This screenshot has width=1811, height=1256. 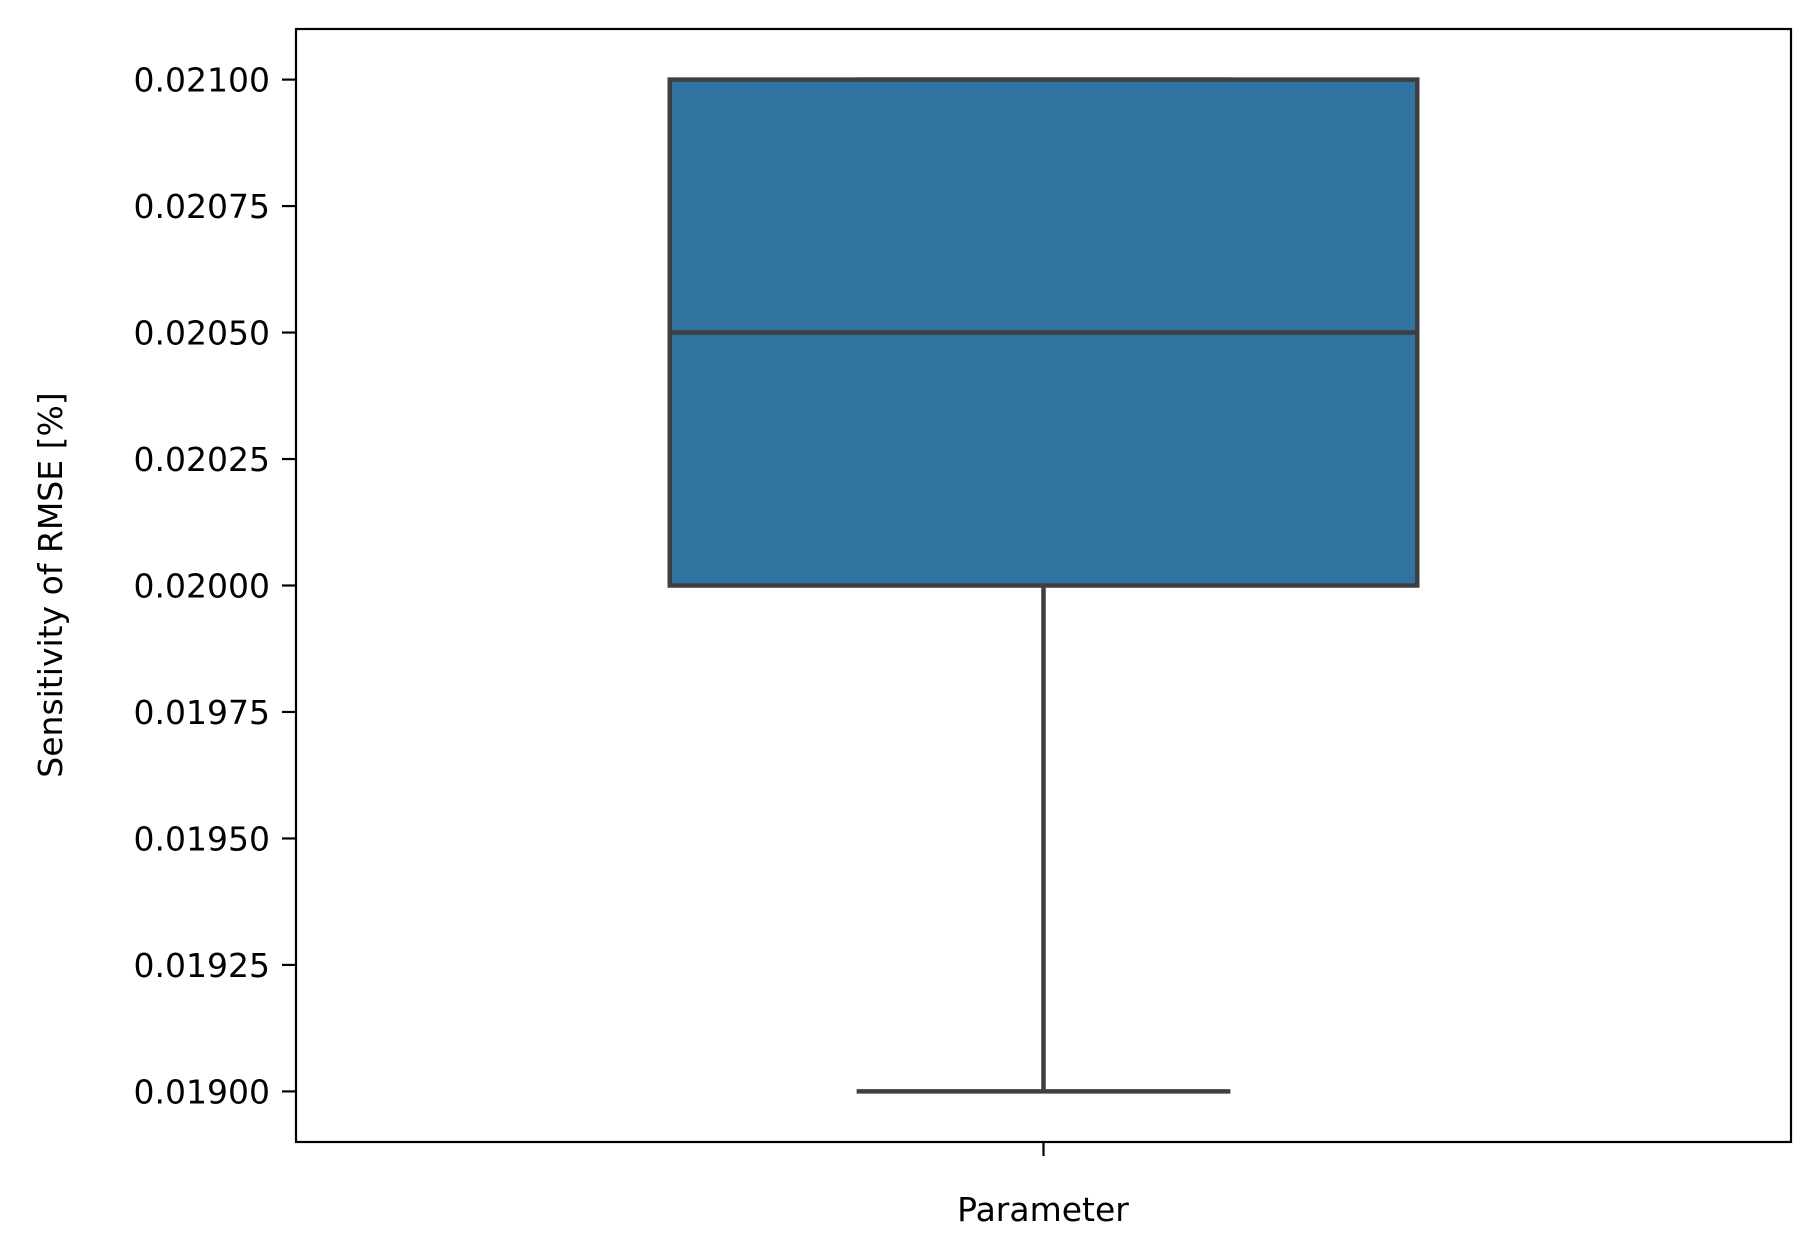 I want to click on y-tick-label: 0.01900, so click(x=202, y=1091).